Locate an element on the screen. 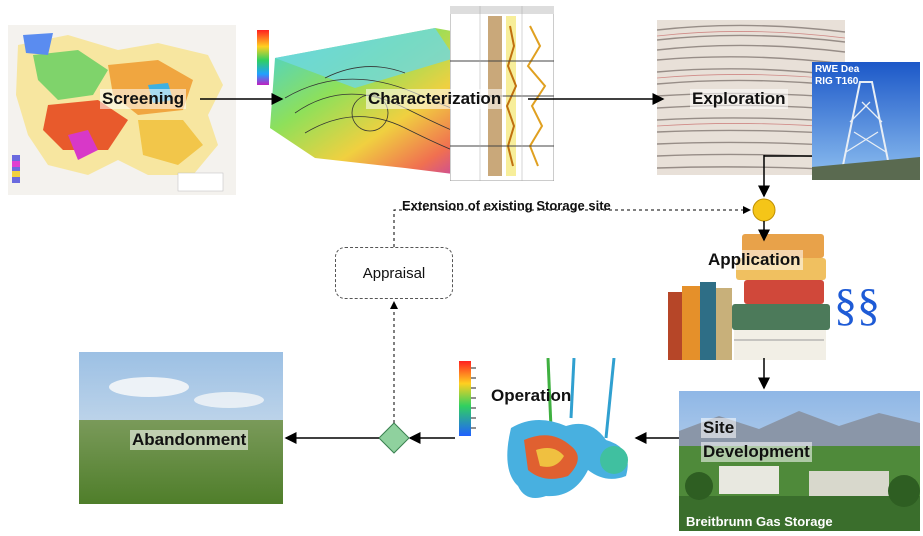  abandonment-label: Abandonment is located at coordinates (189, 440).